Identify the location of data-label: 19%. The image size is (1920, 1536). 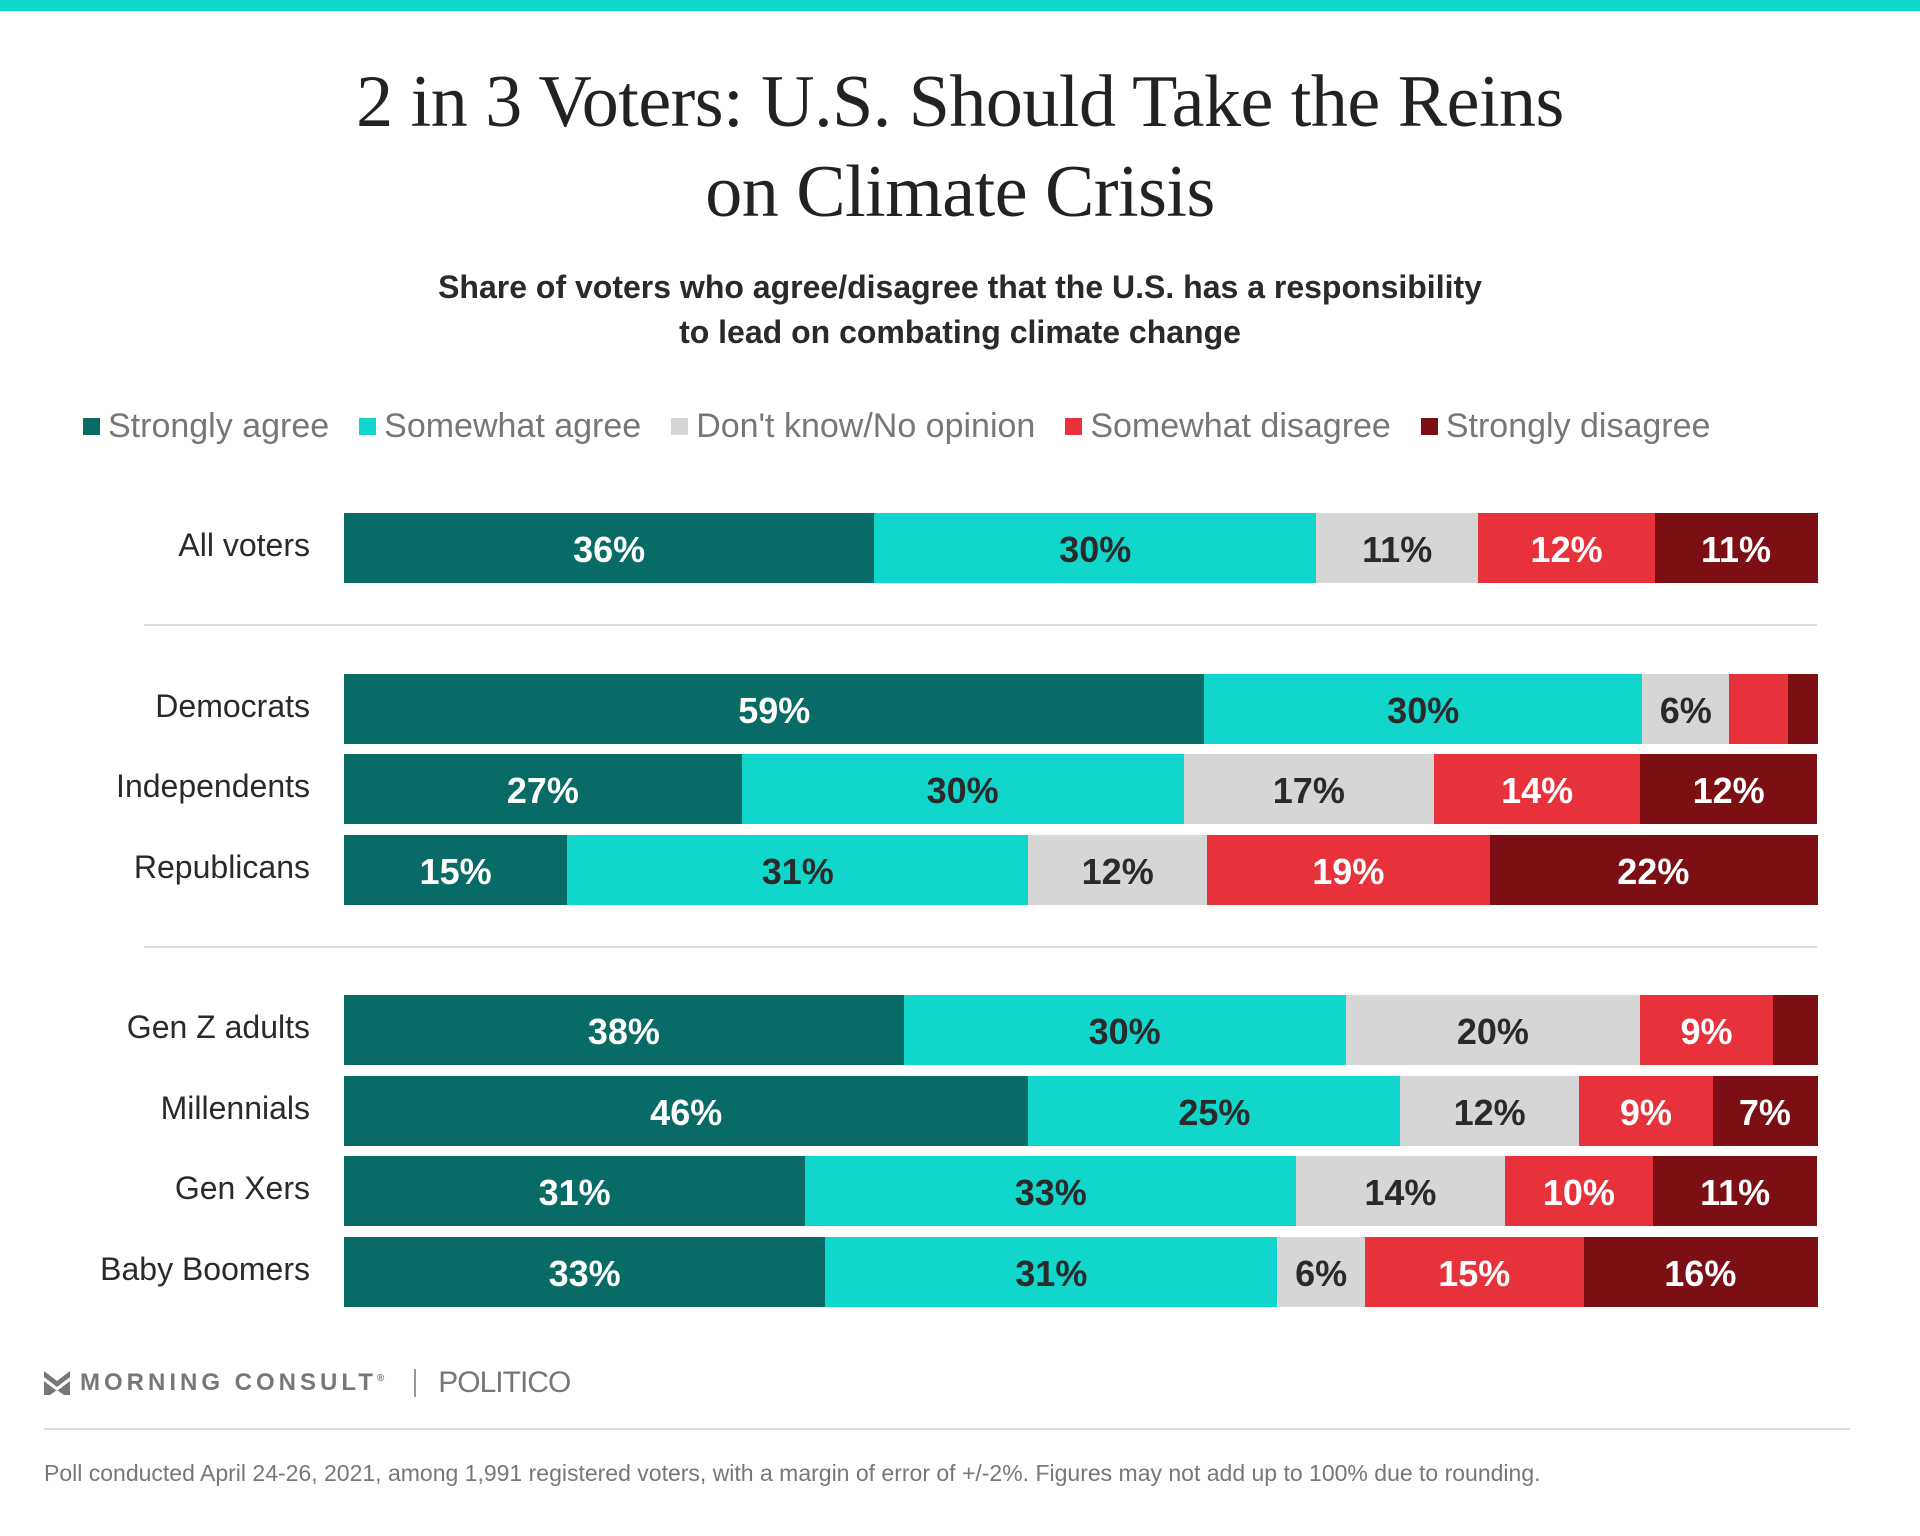
(1348, 871).